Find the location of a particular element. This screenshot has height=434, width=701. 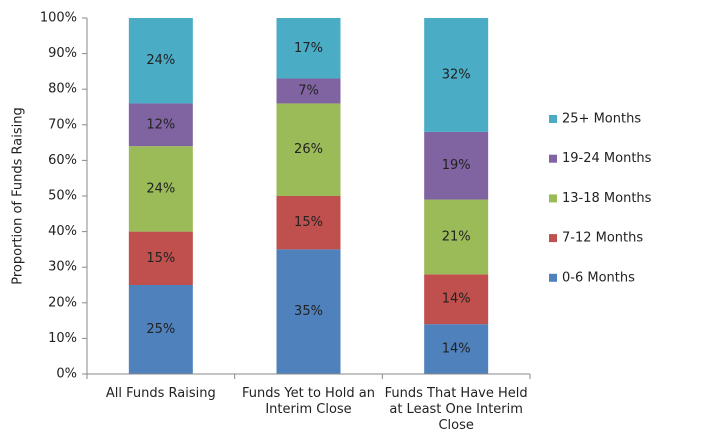

value-label: 19% is located at coordinates (456, 165).